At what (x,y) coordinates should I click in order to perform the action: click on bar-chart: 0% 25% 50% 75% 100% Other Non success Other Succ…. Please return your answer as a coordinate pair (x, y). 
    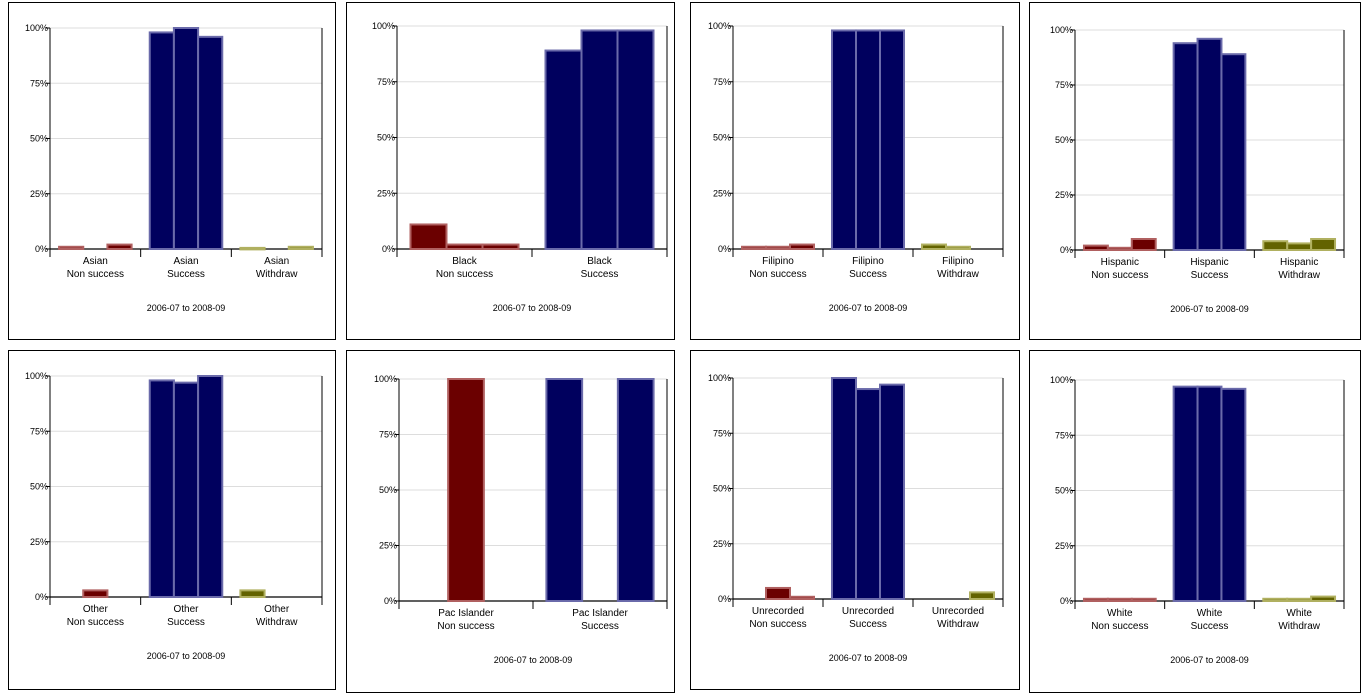
    Looking at the image, I should click on (174, 516).